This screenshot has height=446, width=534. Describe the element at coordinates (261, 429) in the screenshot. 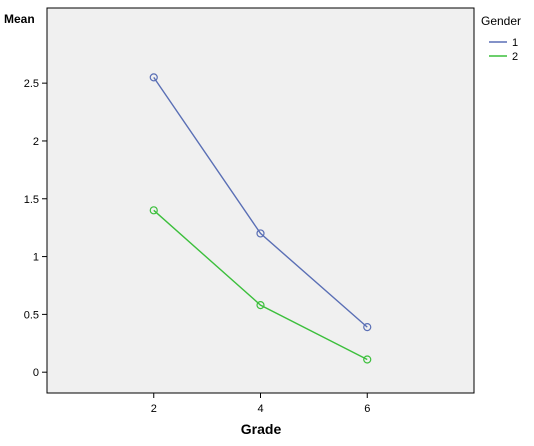

I see `x-axis-title: Grade` at that location.